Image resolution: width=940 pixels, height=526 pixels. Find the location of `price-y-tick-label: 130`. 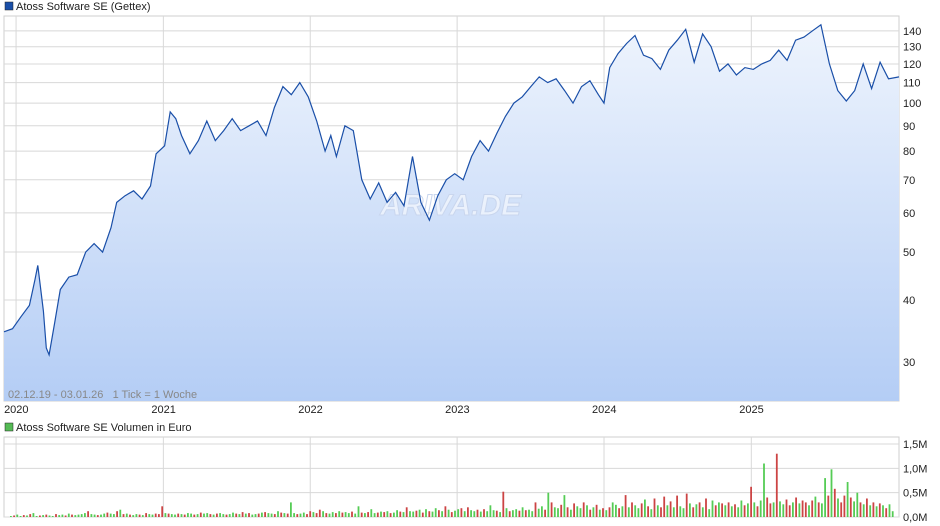

price-y-tick-label: 130 is located at coordinates (912, 48).